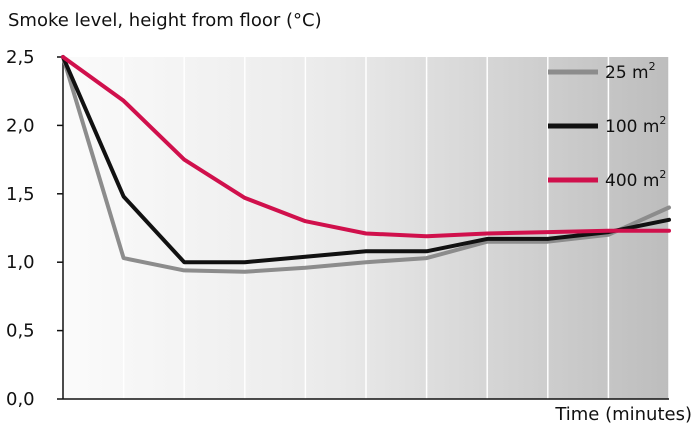 The image size is (696, 430). Describe the element at coordinates (165, 20) in the screenshot. I see `chart-title: Smoke level, height from floor (°C)` at that location.